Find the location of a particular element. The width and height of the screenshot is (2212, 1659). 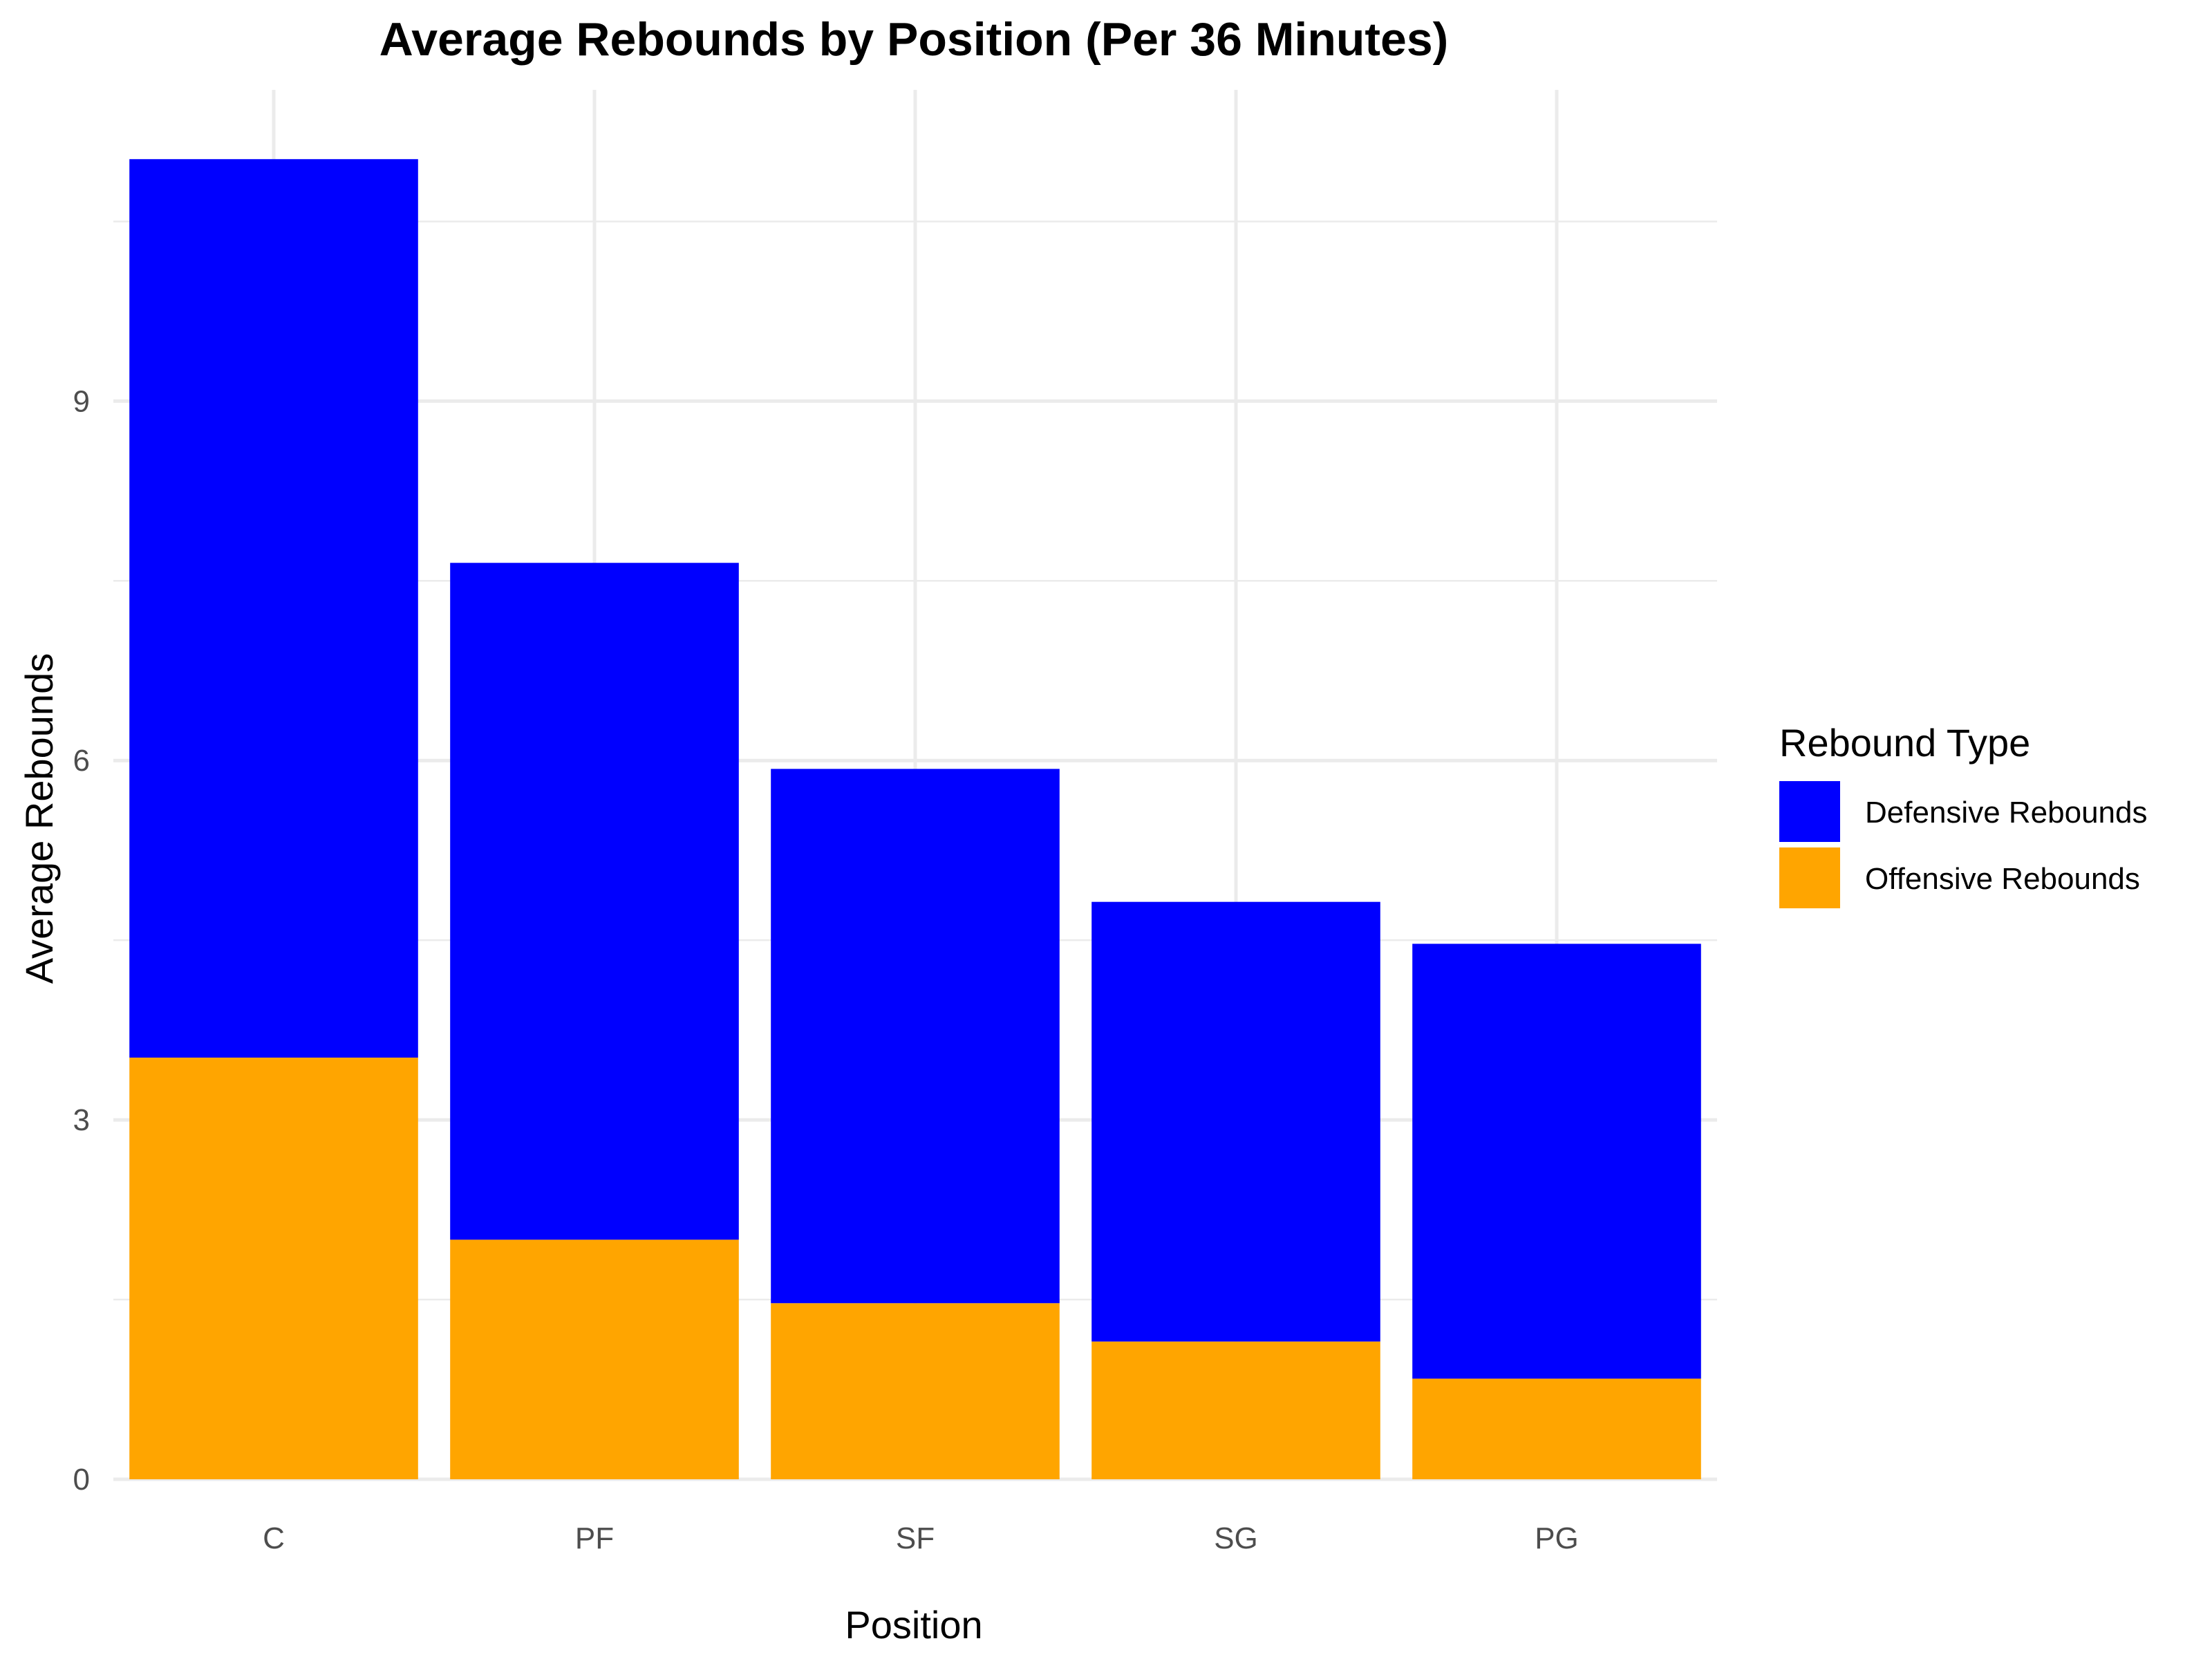

x-tick-label: PG is located at coordinates (1557, 1538).